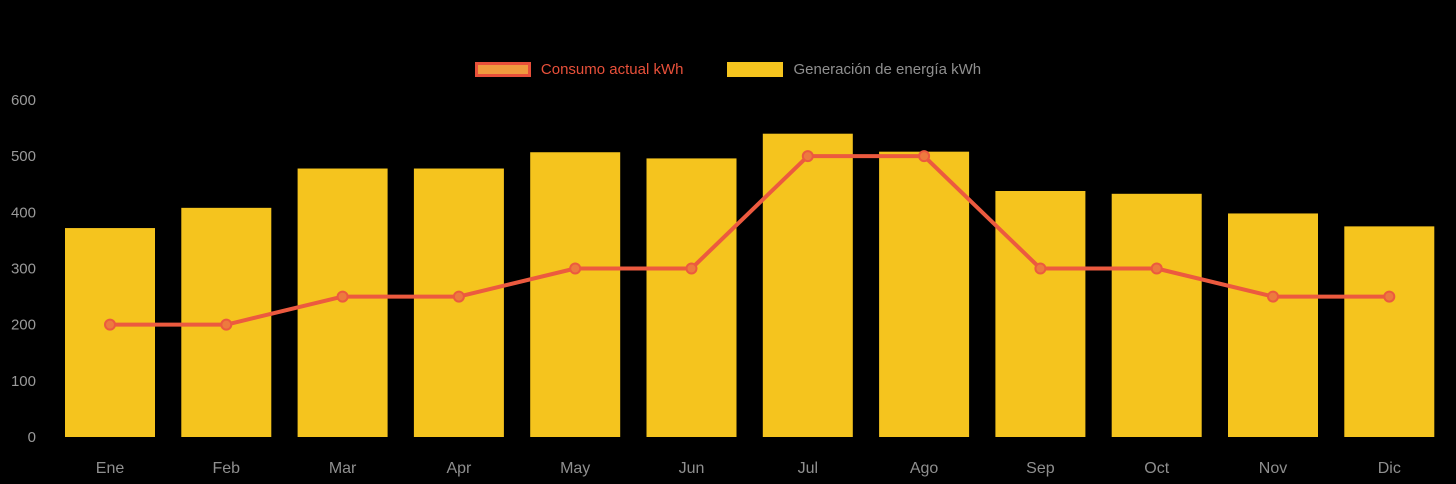 The width and height of the screenshot is (1456, 484). I want to click on legend-item-consumo: Consumo actual kWh, so click(579, 69).